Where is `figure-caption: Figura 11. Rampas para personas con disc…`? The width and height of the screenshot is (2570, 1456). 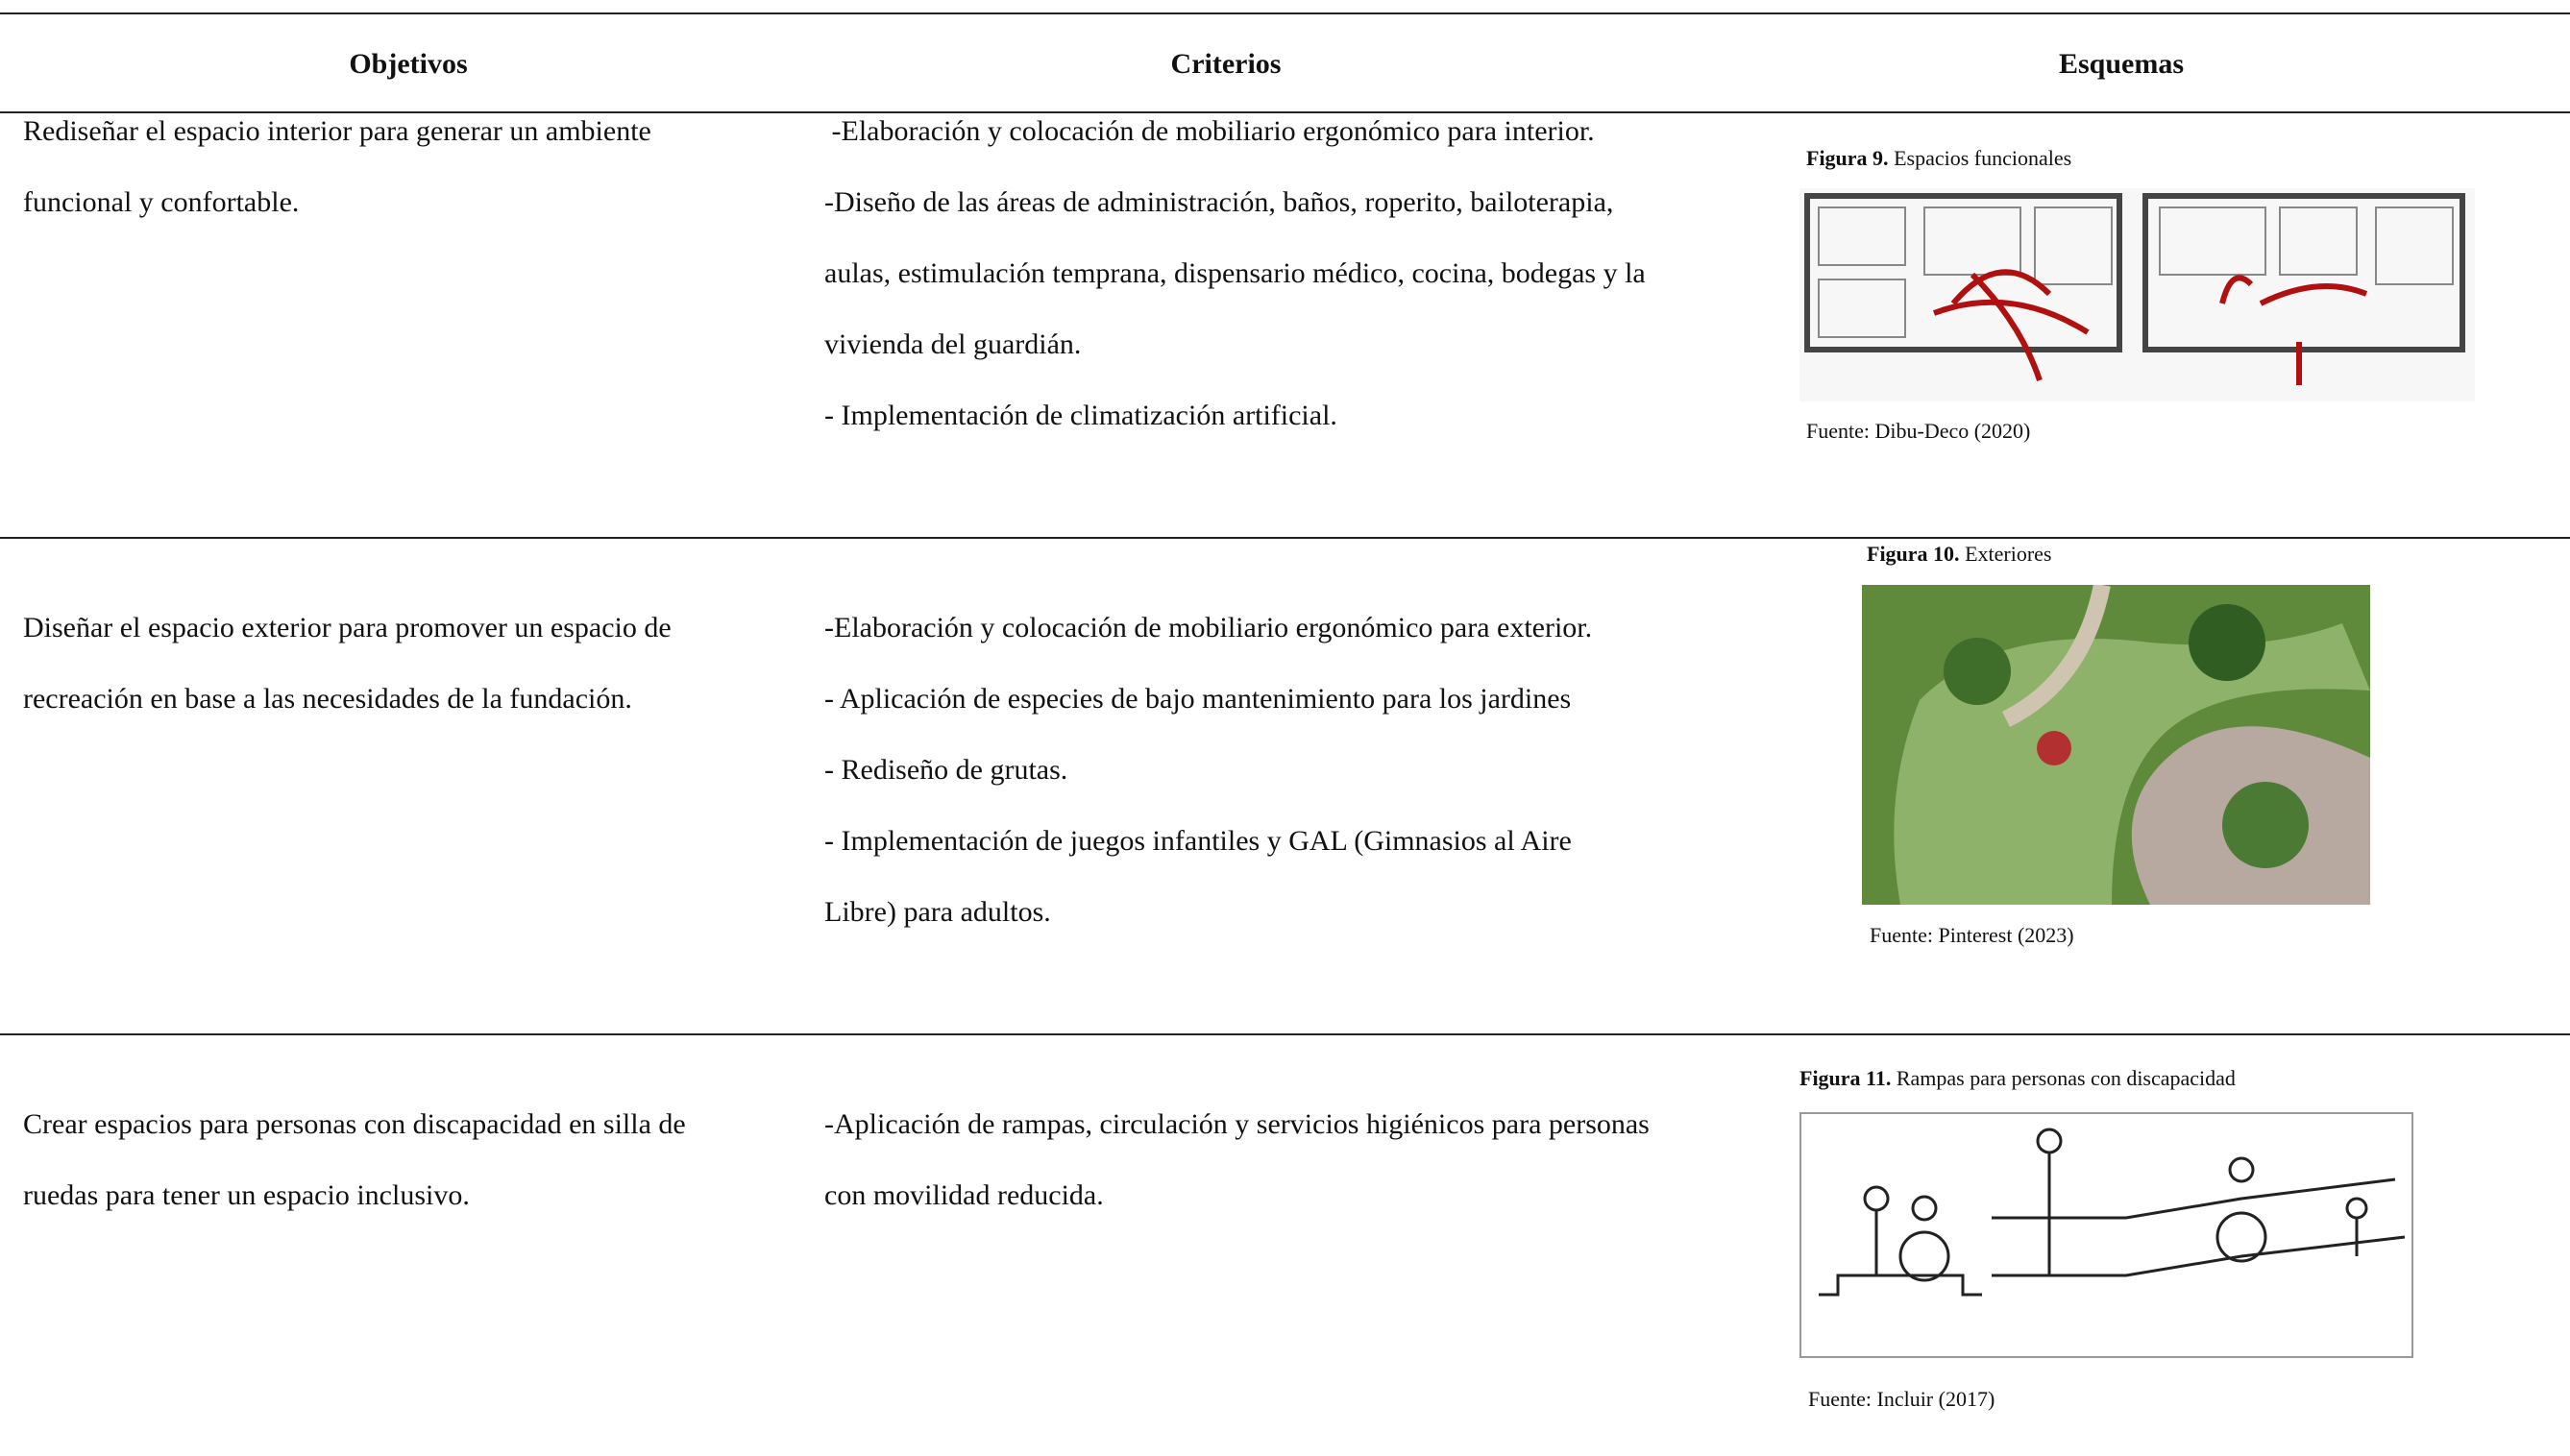 figure-caption: Figura 11. Rampas para personas con disc… is located at coordinates (2017, 1079).